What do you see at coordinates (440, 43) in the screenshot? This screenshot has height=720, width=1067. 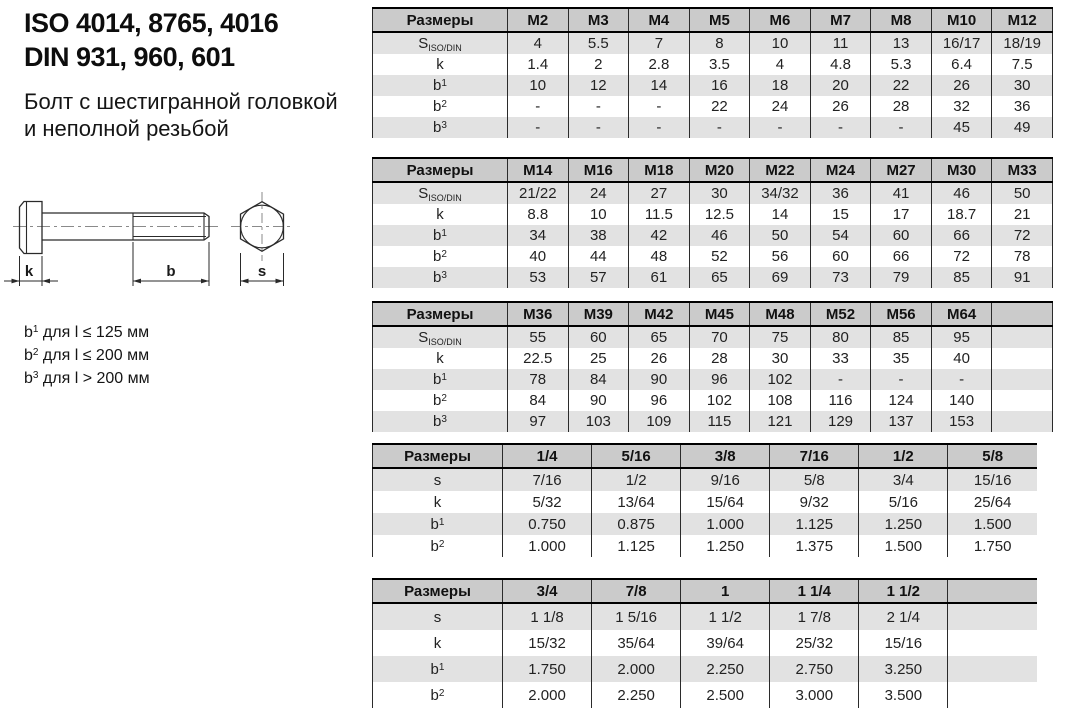 I see `row-label: SISO/DIN` at bounding box center [440, 43].